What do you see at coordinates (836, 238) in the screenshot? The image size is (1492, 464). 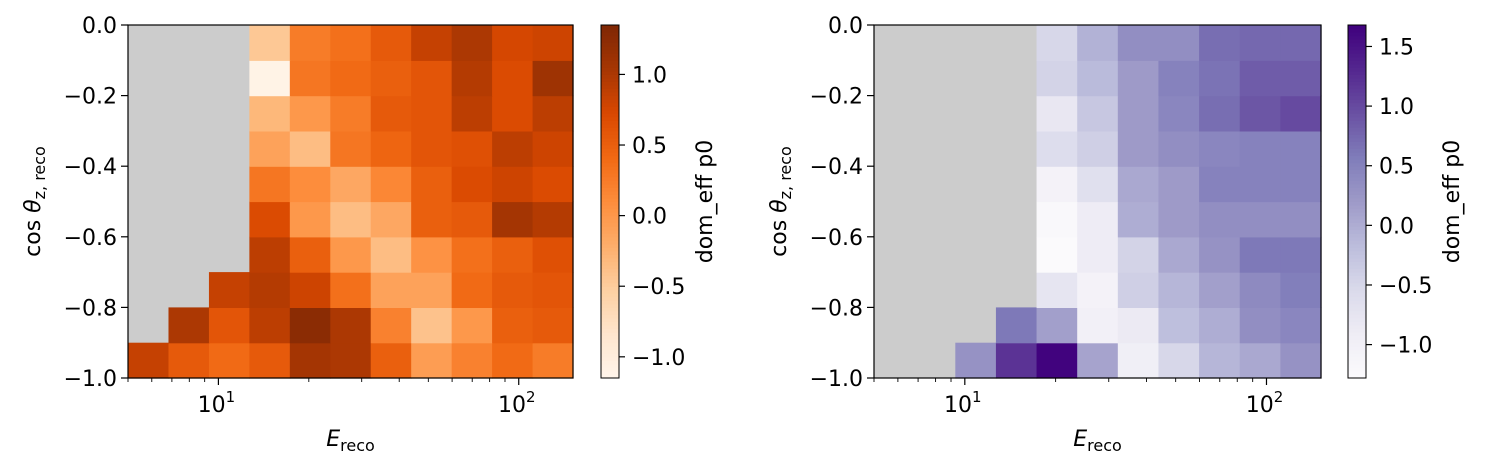 I see `y-tick-label: −0.6` at bounding box center [836, 238].